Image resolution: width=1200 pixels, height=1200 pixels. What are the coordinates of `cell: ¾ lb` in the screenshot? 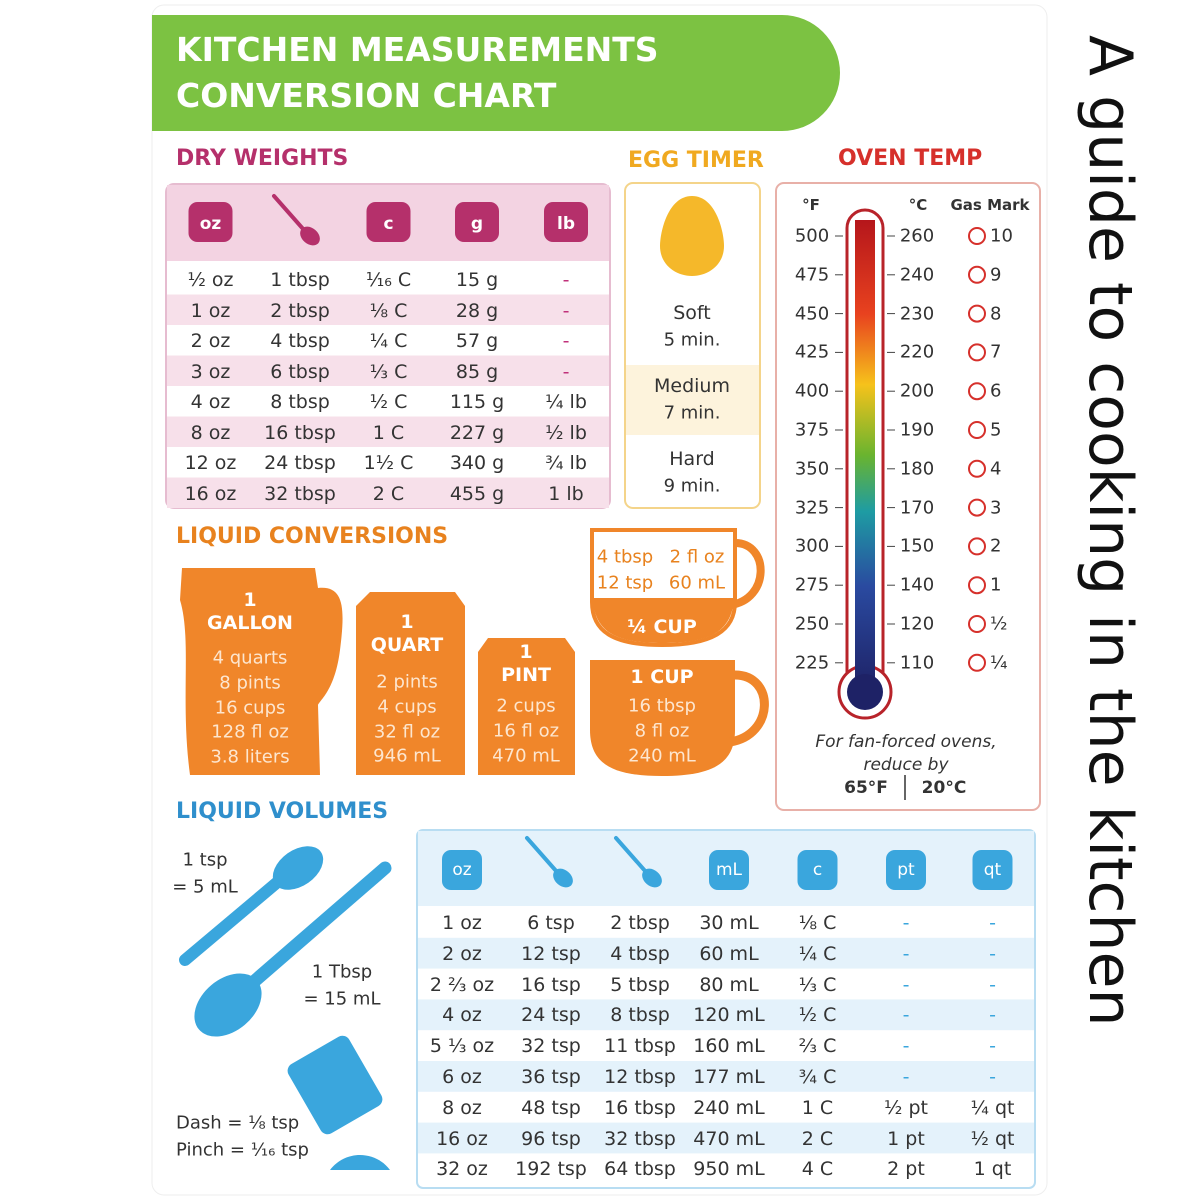 It's located at (566, 463).